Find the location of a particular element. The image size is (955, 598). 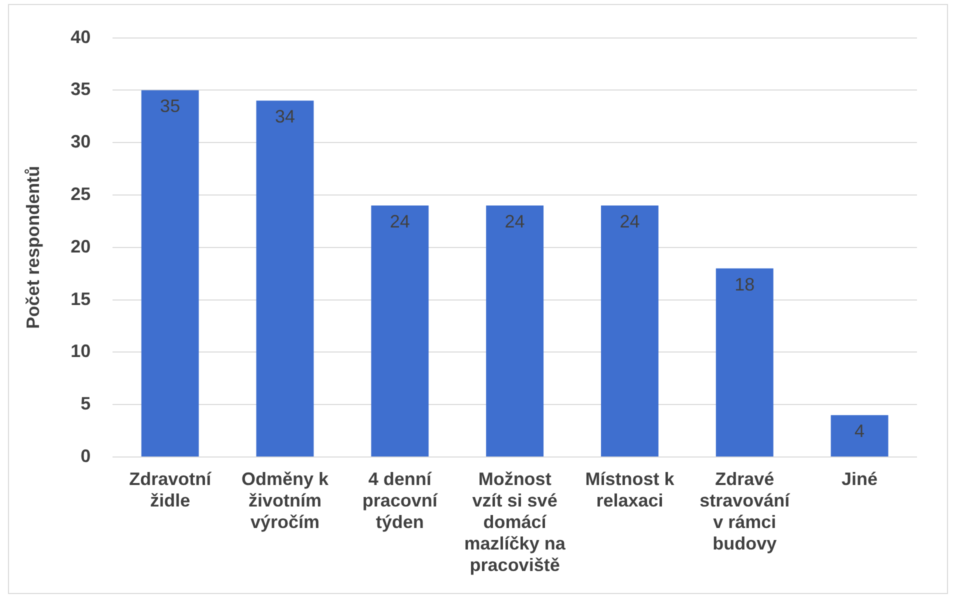

y-tick-label: 25 is located at coordinates (80, 194).